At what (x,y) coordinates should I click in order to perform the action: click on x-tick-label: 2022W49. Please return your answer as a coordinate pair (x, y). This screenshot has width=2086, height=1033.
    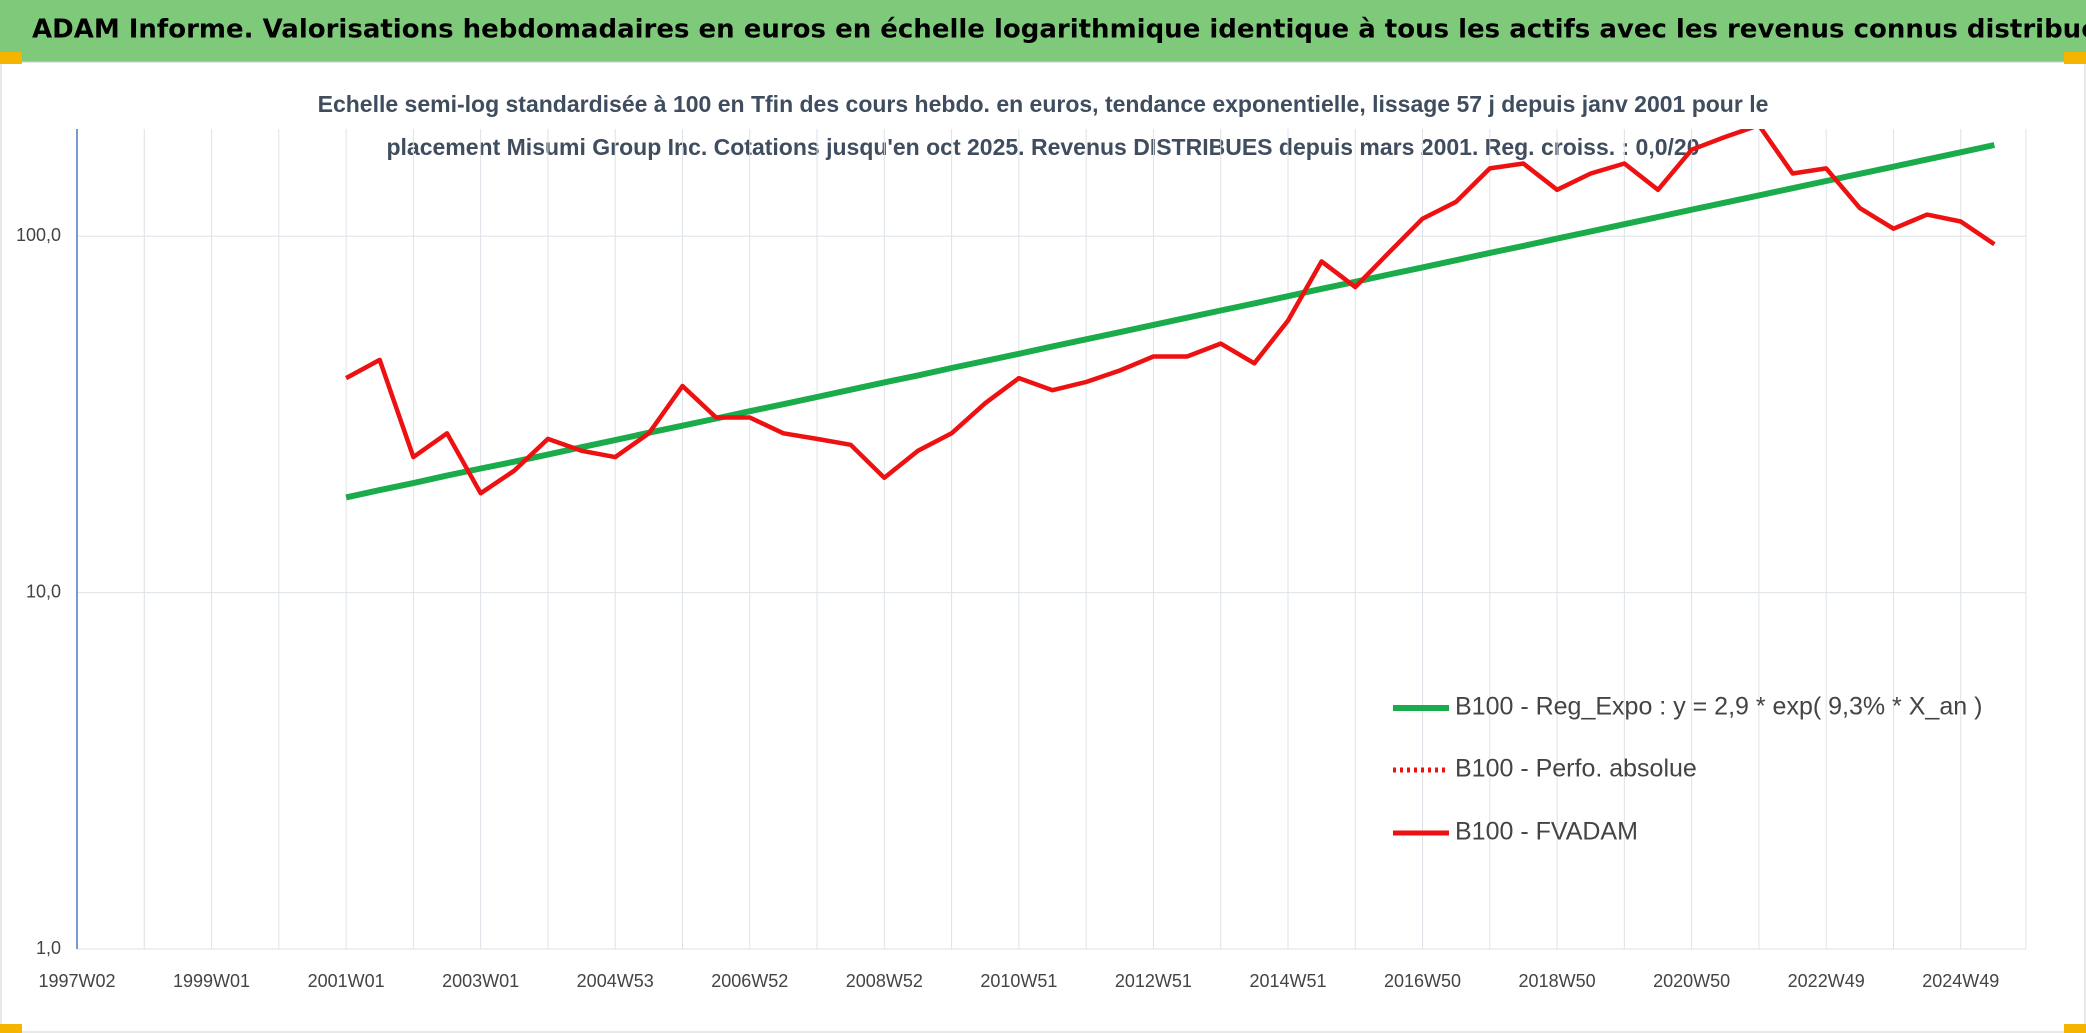
    Looking at the image, I should click on (1826, 981).